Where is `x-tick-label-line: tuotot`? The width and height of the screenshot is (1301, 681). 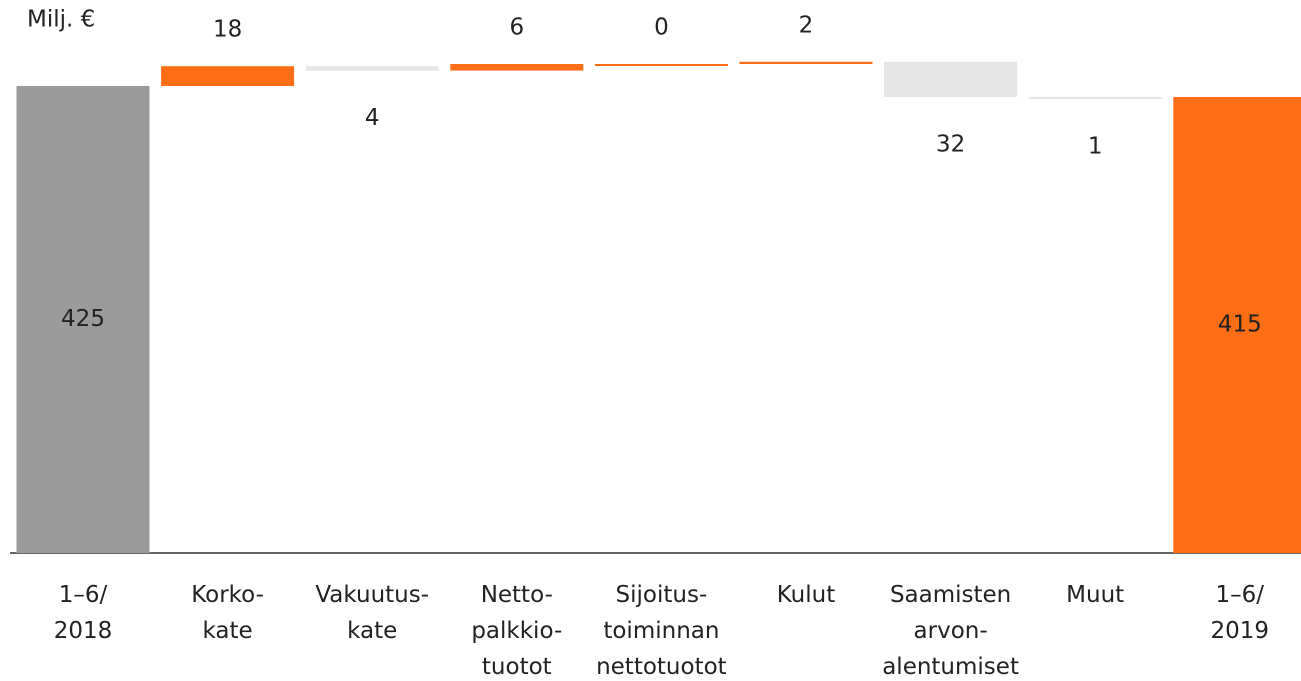
x-tick-label-line: tuotot is located at coordinates (517, 667).